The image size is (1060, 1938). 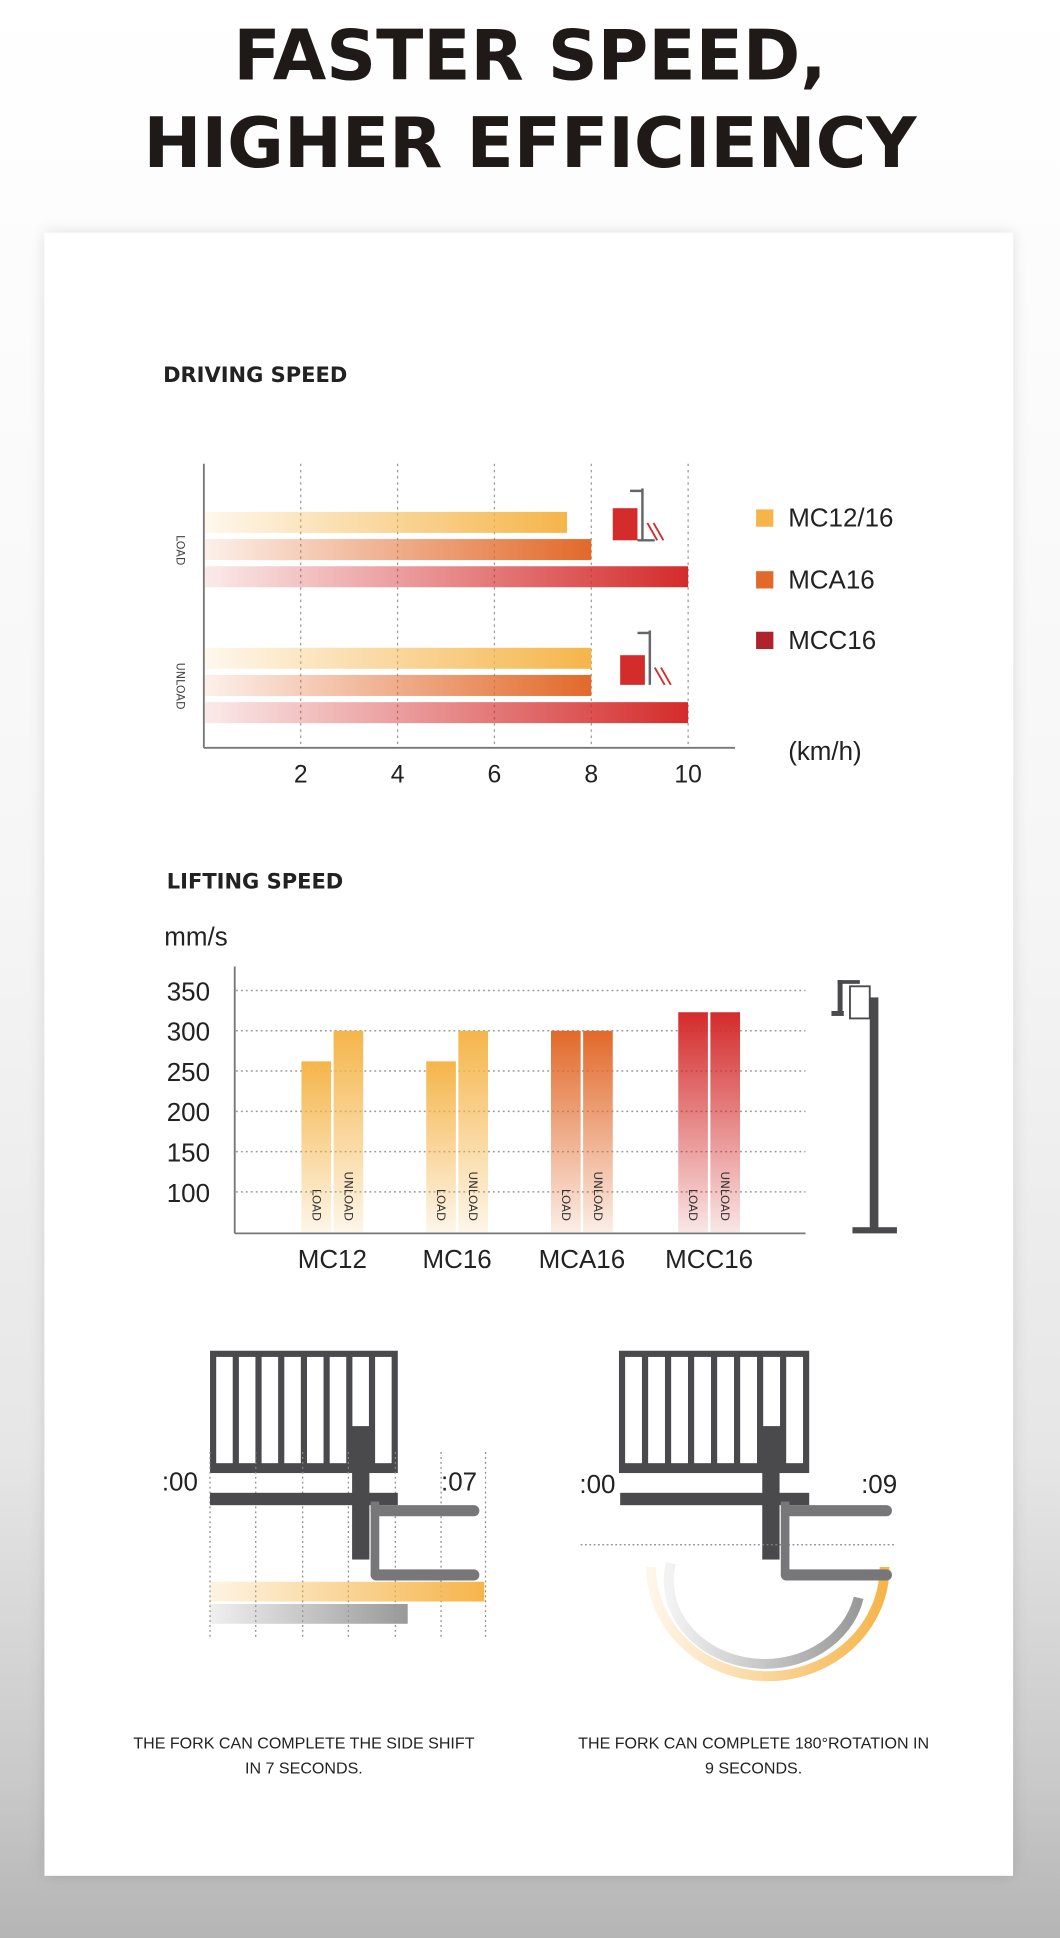 What do you see at coordinates (309, 1614) in the screenshot?
I see `shift-progress-partial` at bounding box center [309, 1614].